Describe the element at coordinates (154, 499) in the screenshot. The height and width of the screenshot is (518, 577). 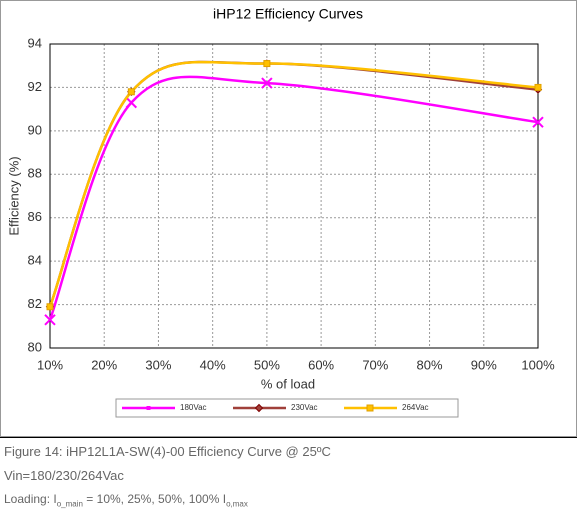
I see `text: = 10%, 25%, 50%, 100% I` at that location.